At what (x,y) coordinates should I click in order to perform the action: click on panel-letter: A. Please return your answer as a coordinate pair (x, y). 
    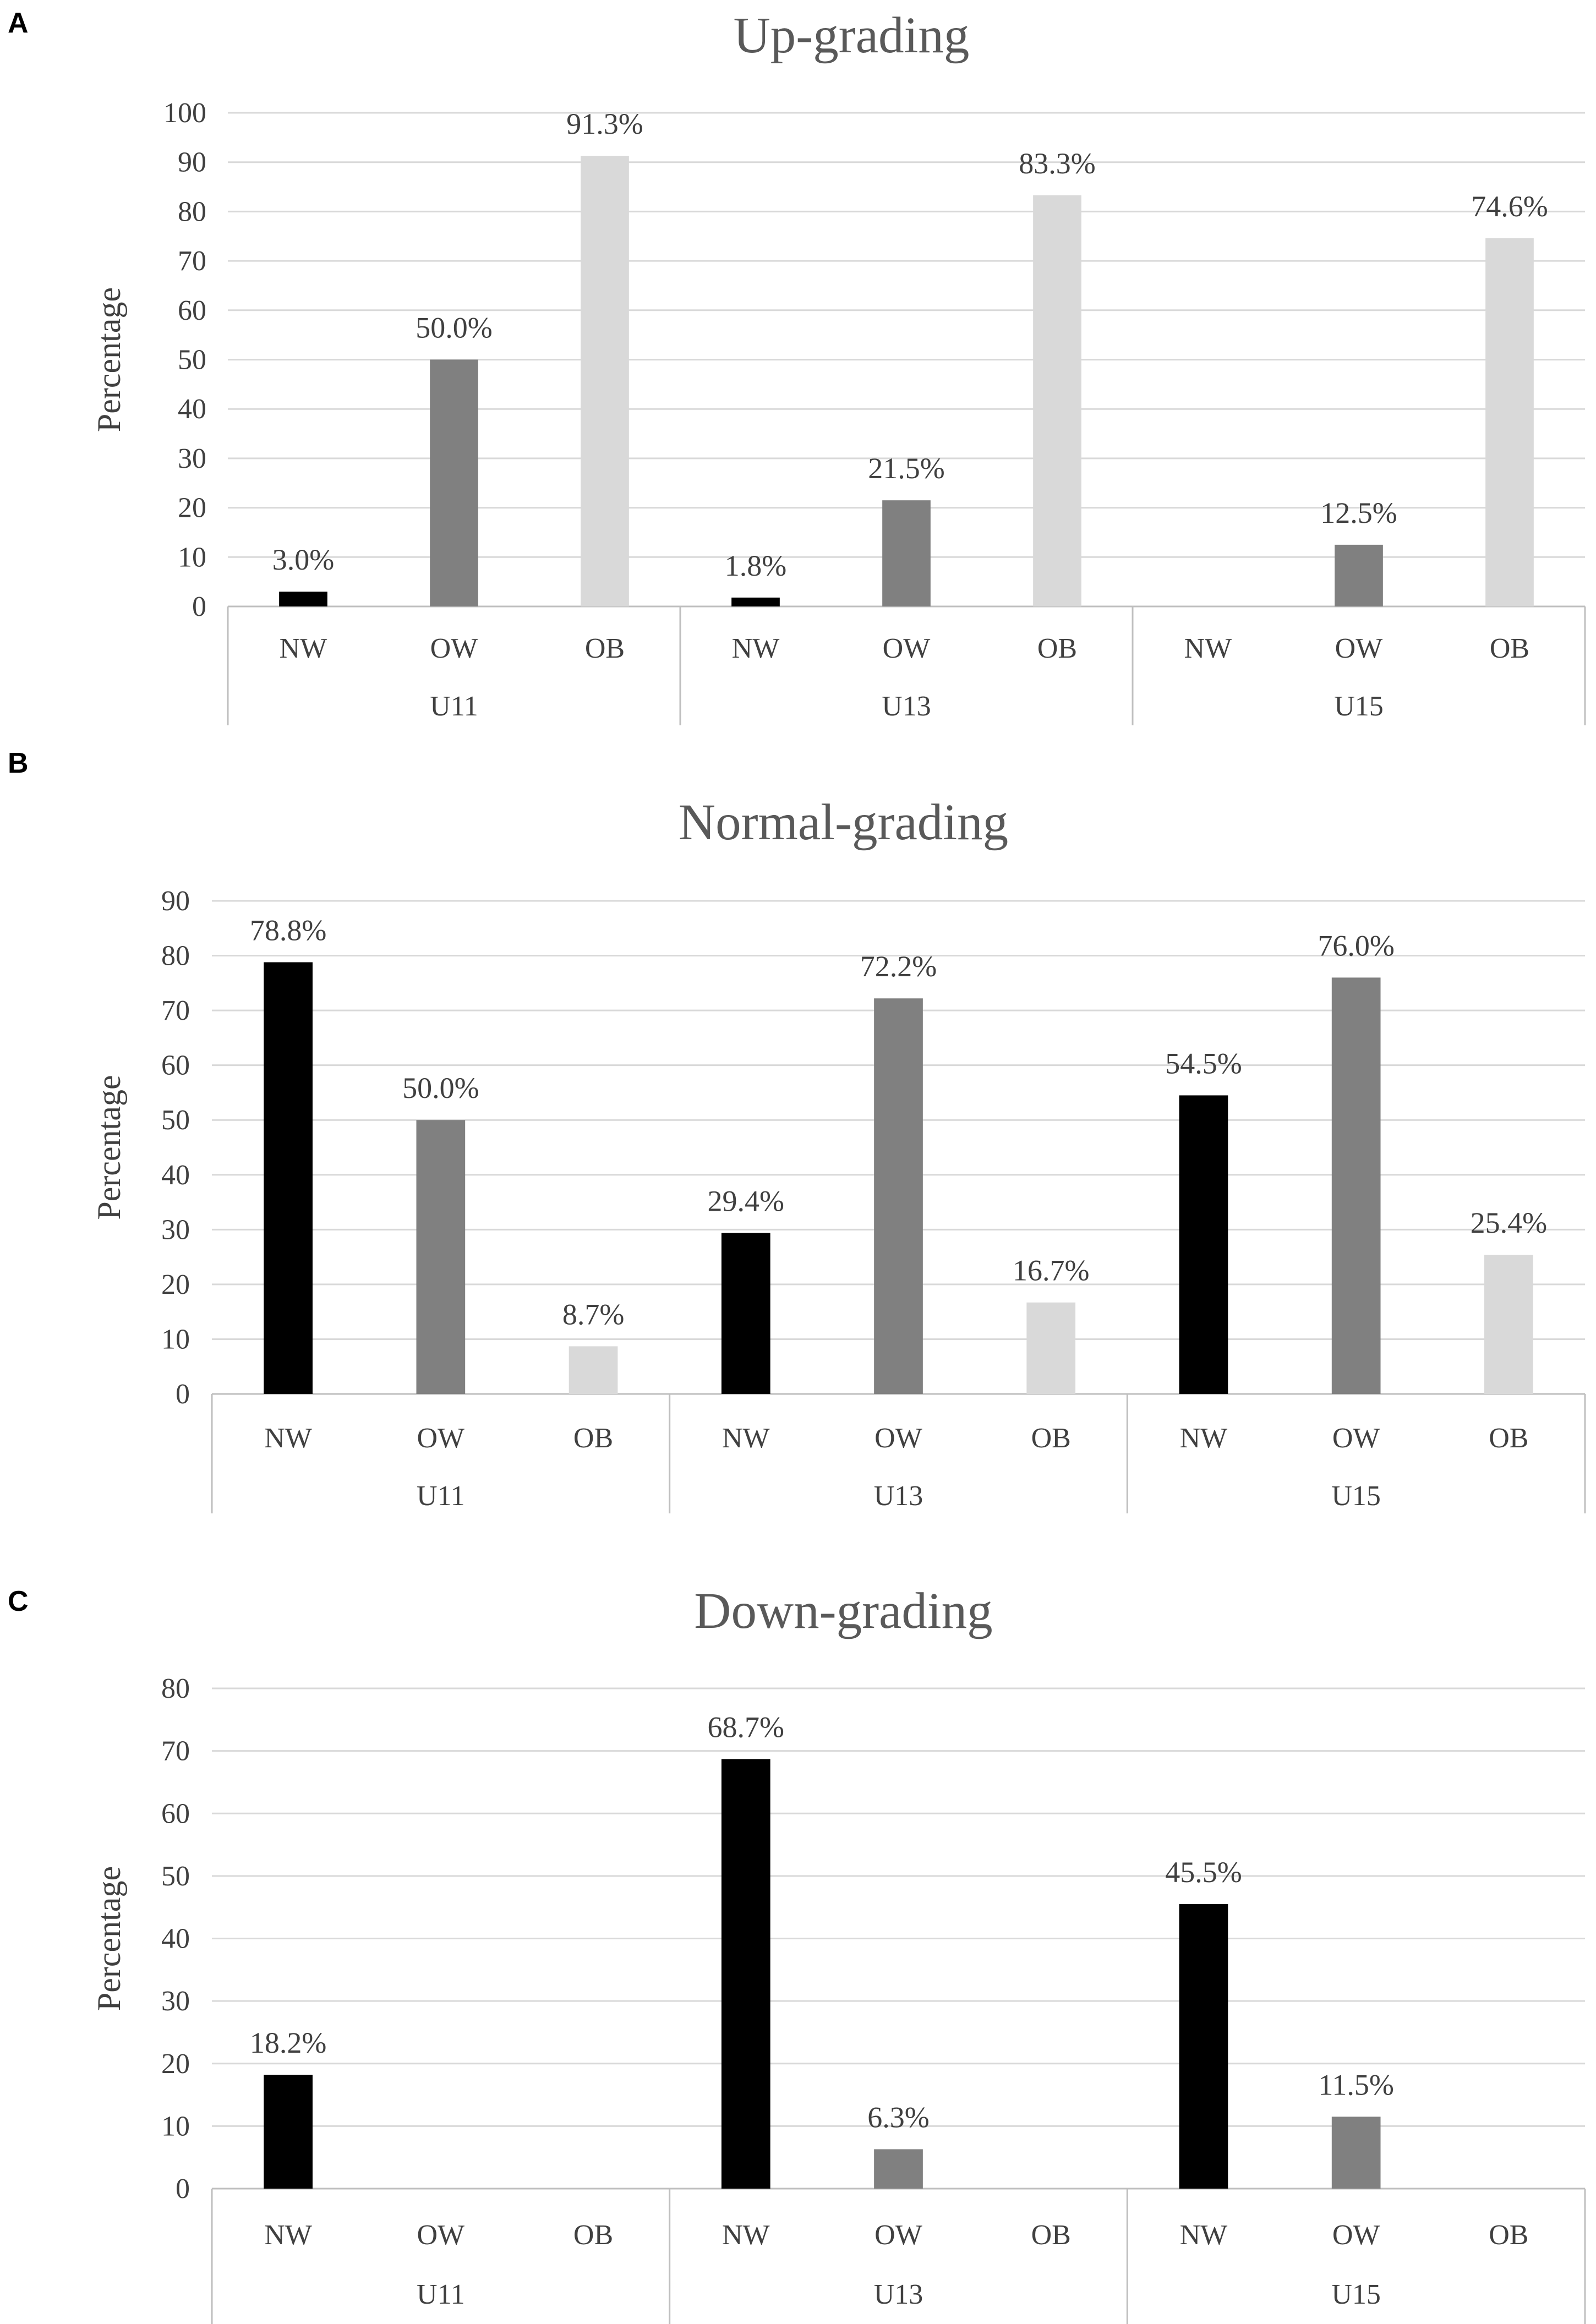
    Looking at the image, I should click on (18, 23).